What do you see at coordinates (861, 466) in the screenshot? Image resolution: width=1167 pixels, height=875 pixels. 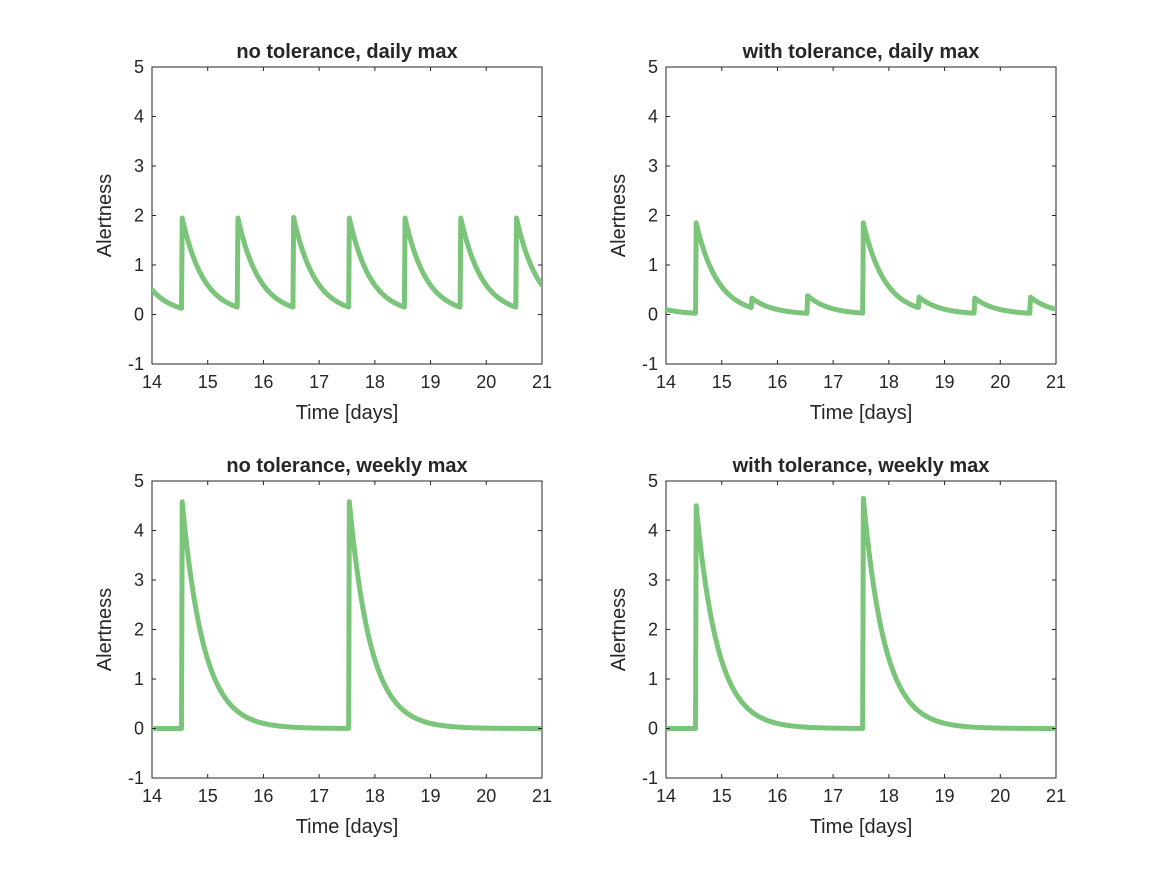 I see `chart-title: with tolerance, weekly max` at bounding box center [861, 466].